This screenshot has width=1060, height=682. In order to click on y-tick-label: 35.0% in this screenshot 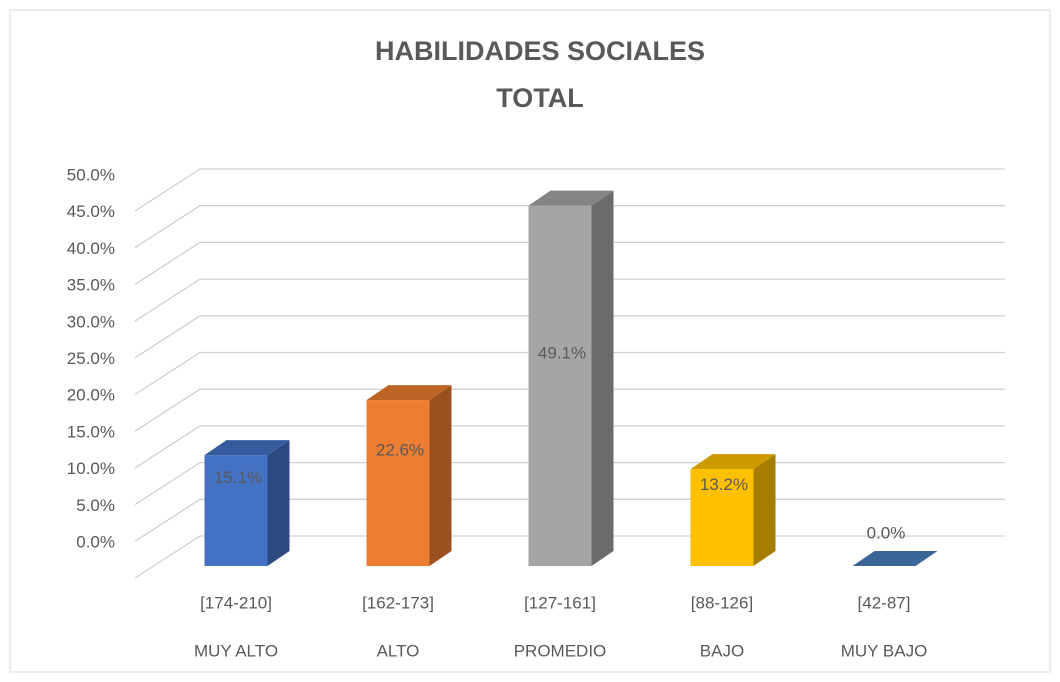, I will do `click(91, 285)`.